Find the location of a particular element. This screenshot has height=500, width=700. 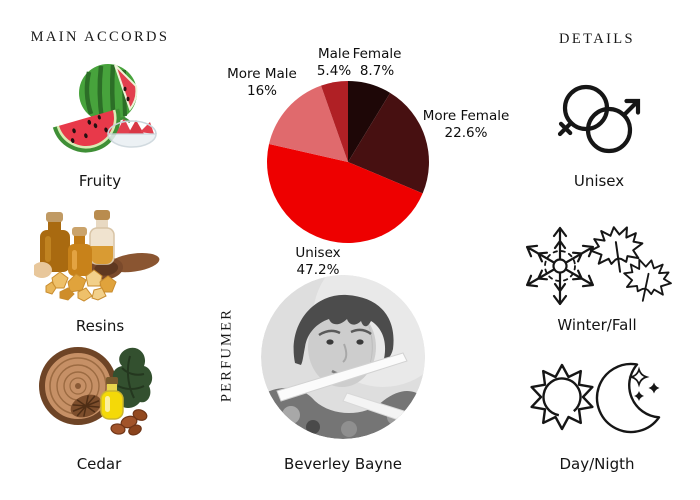

pie-slice-male is located at coordinates (334, 121).